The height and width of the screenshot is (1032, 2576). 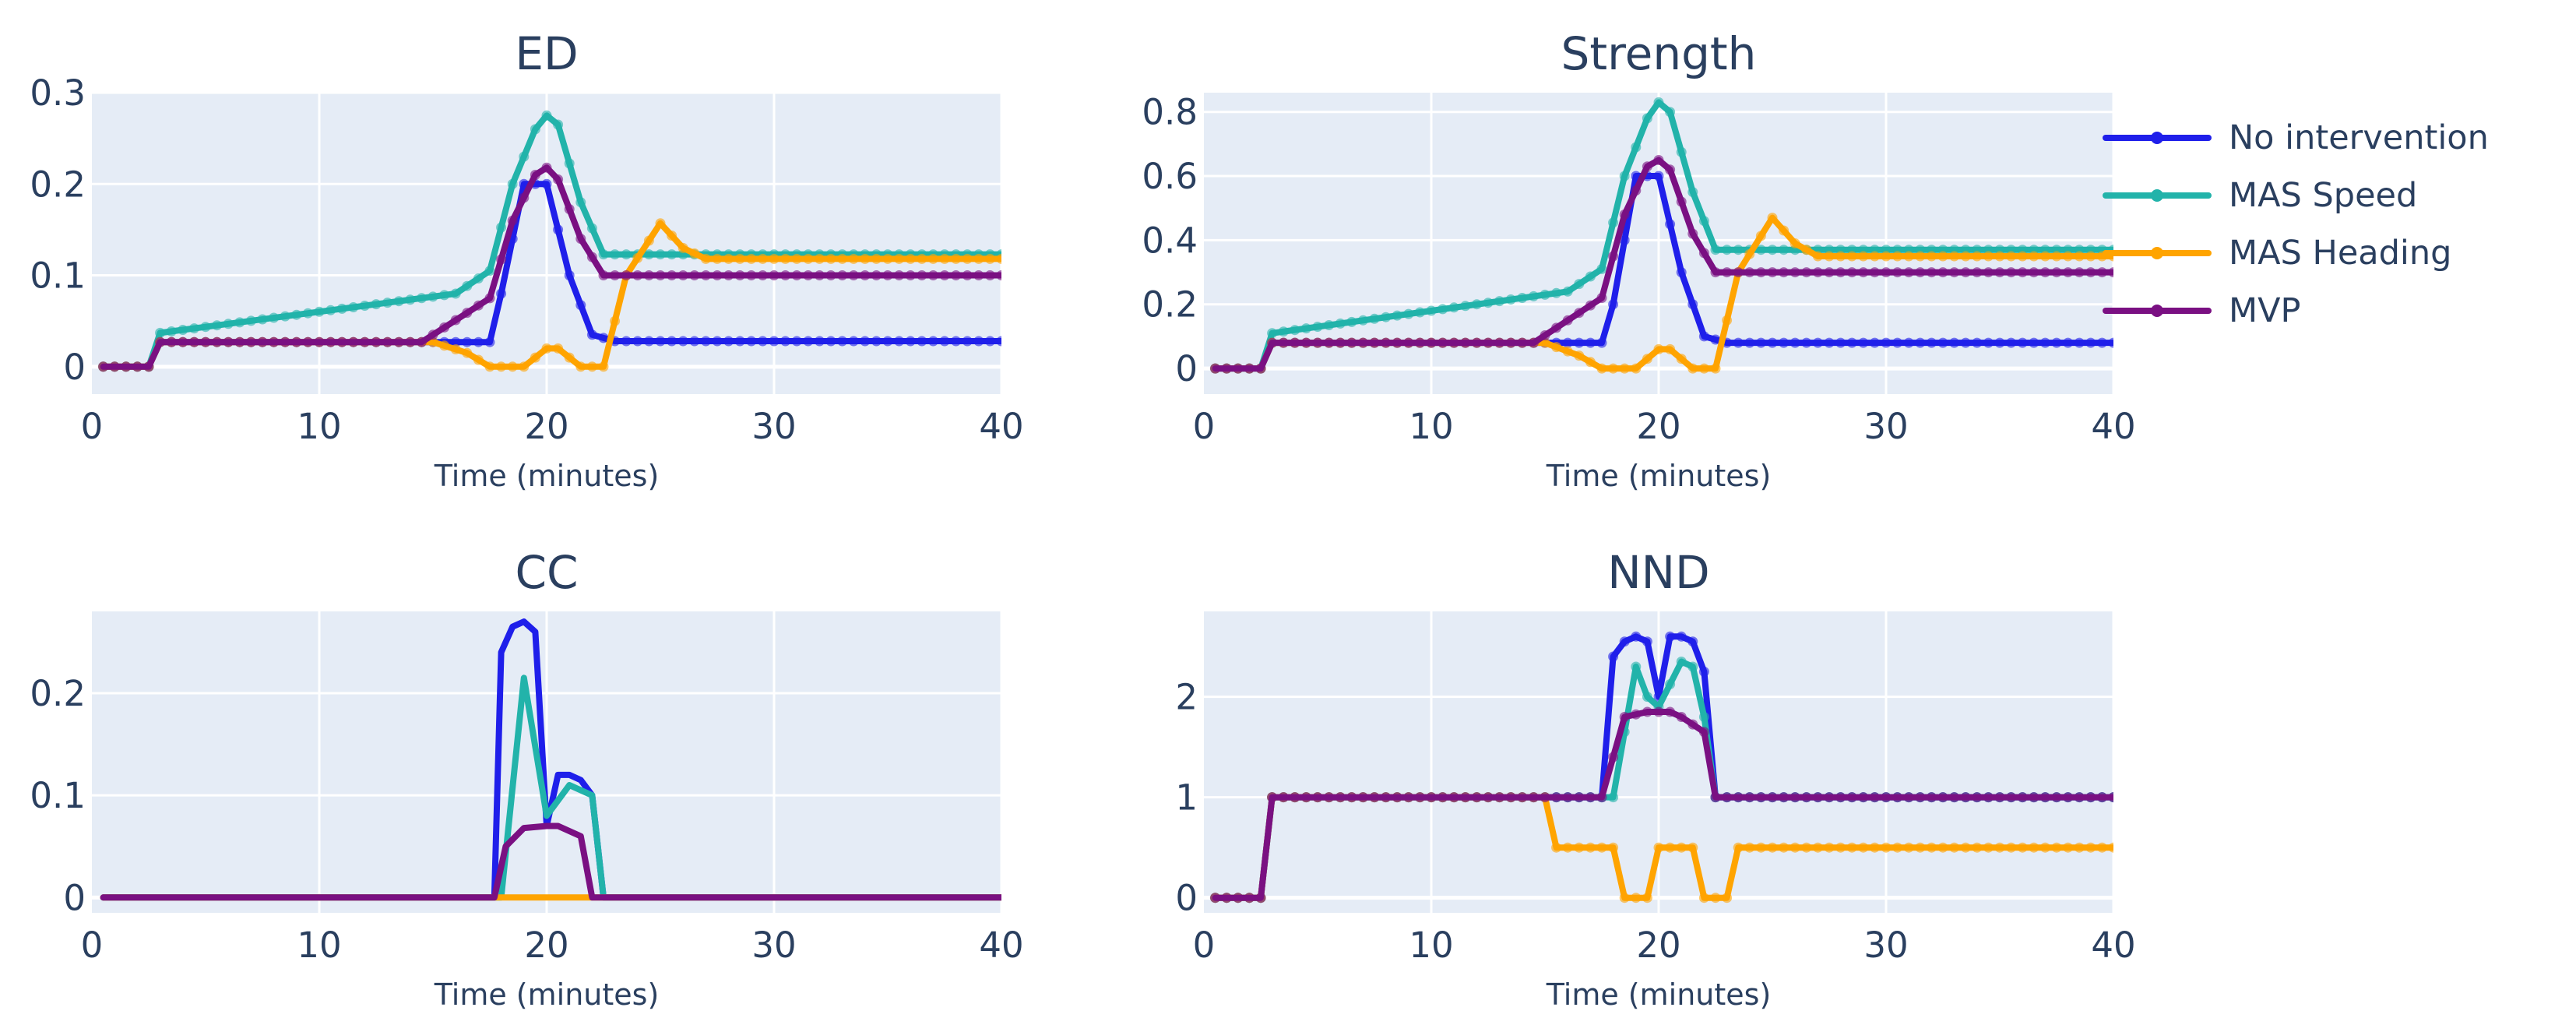 I want to click on x-tick-label: 20, so click(x=546, y=426).